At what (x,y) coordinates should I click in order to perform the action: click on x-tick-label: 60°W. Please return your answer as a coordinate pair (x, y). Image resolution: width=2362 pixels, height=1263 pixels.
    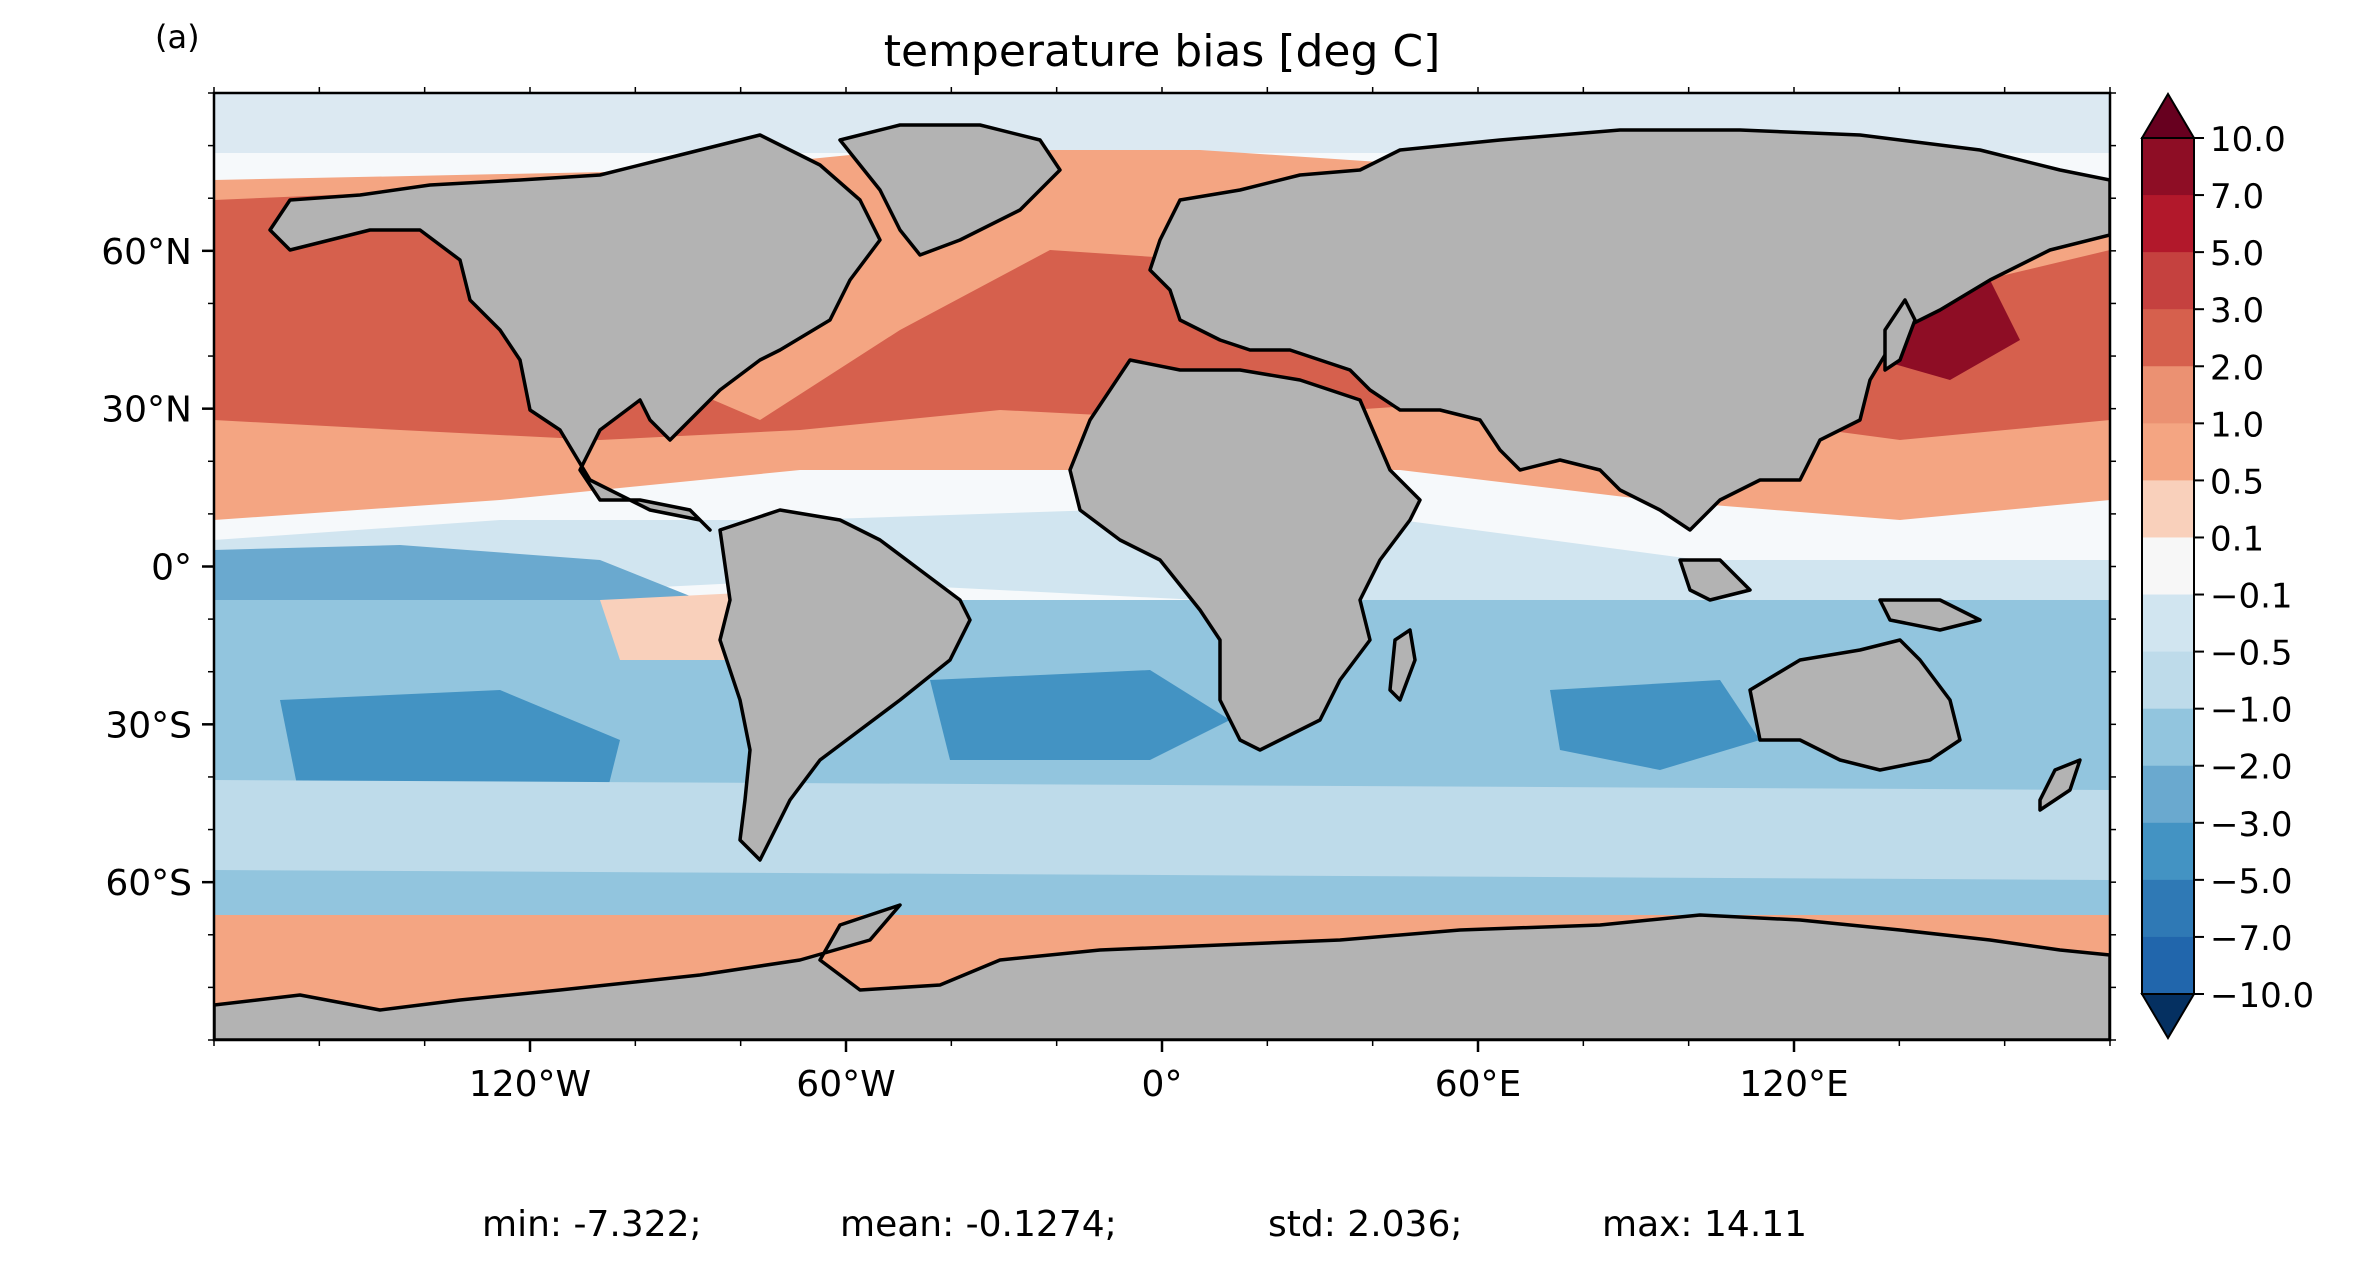
    Looking at the image, I should click on (845, 1084).